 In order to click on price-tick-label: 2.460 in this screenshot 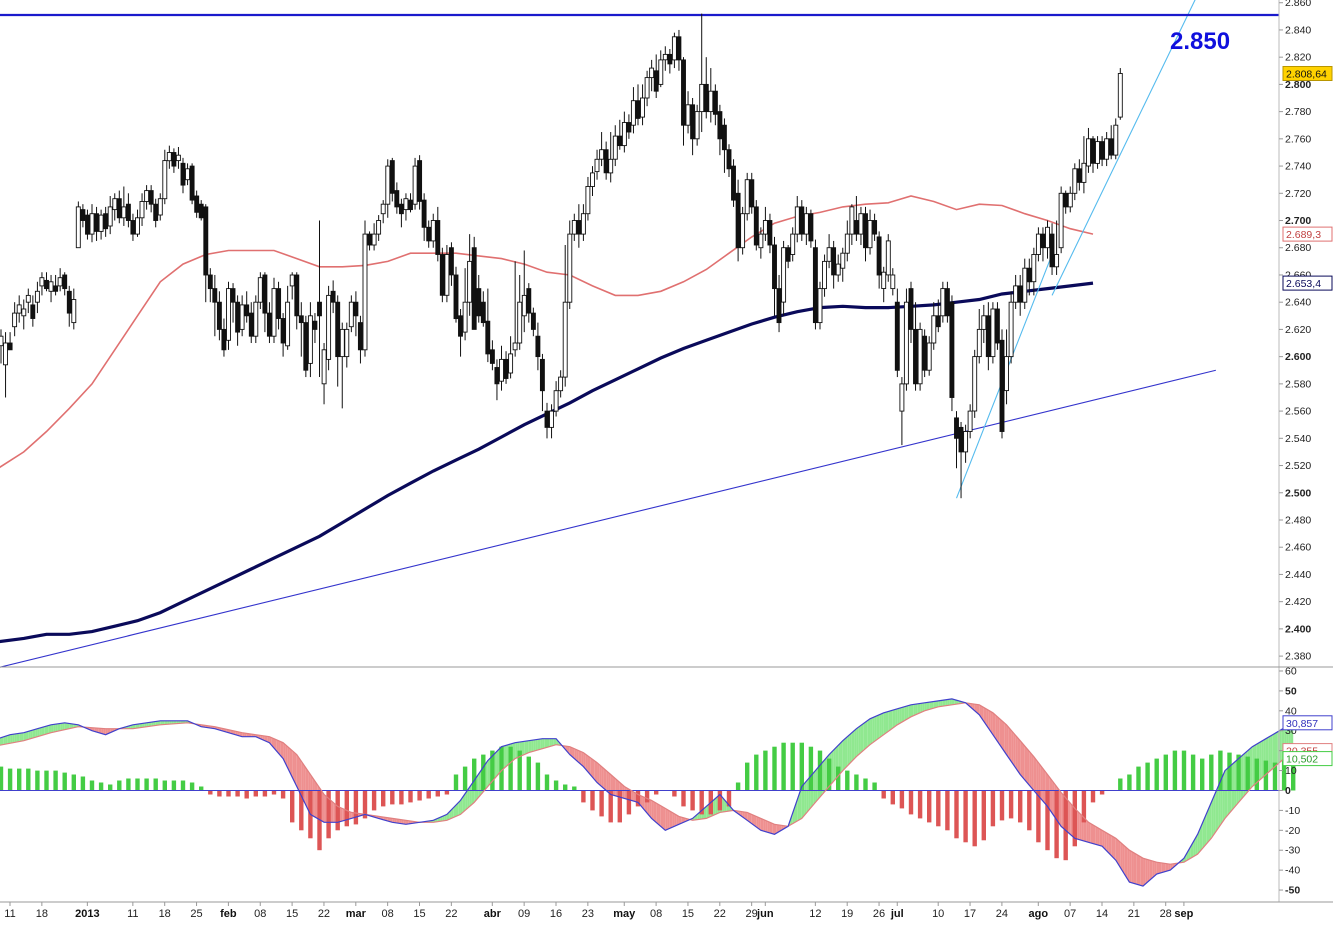, I will do `click(1298, 548)`.